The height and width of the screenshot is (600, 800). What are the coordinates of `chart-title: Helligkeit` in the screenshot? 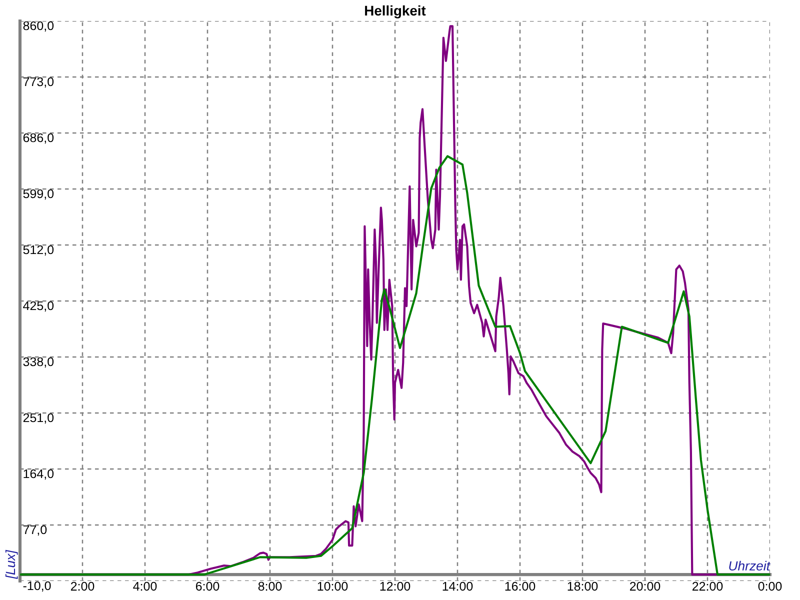 It's located at (395, 11).